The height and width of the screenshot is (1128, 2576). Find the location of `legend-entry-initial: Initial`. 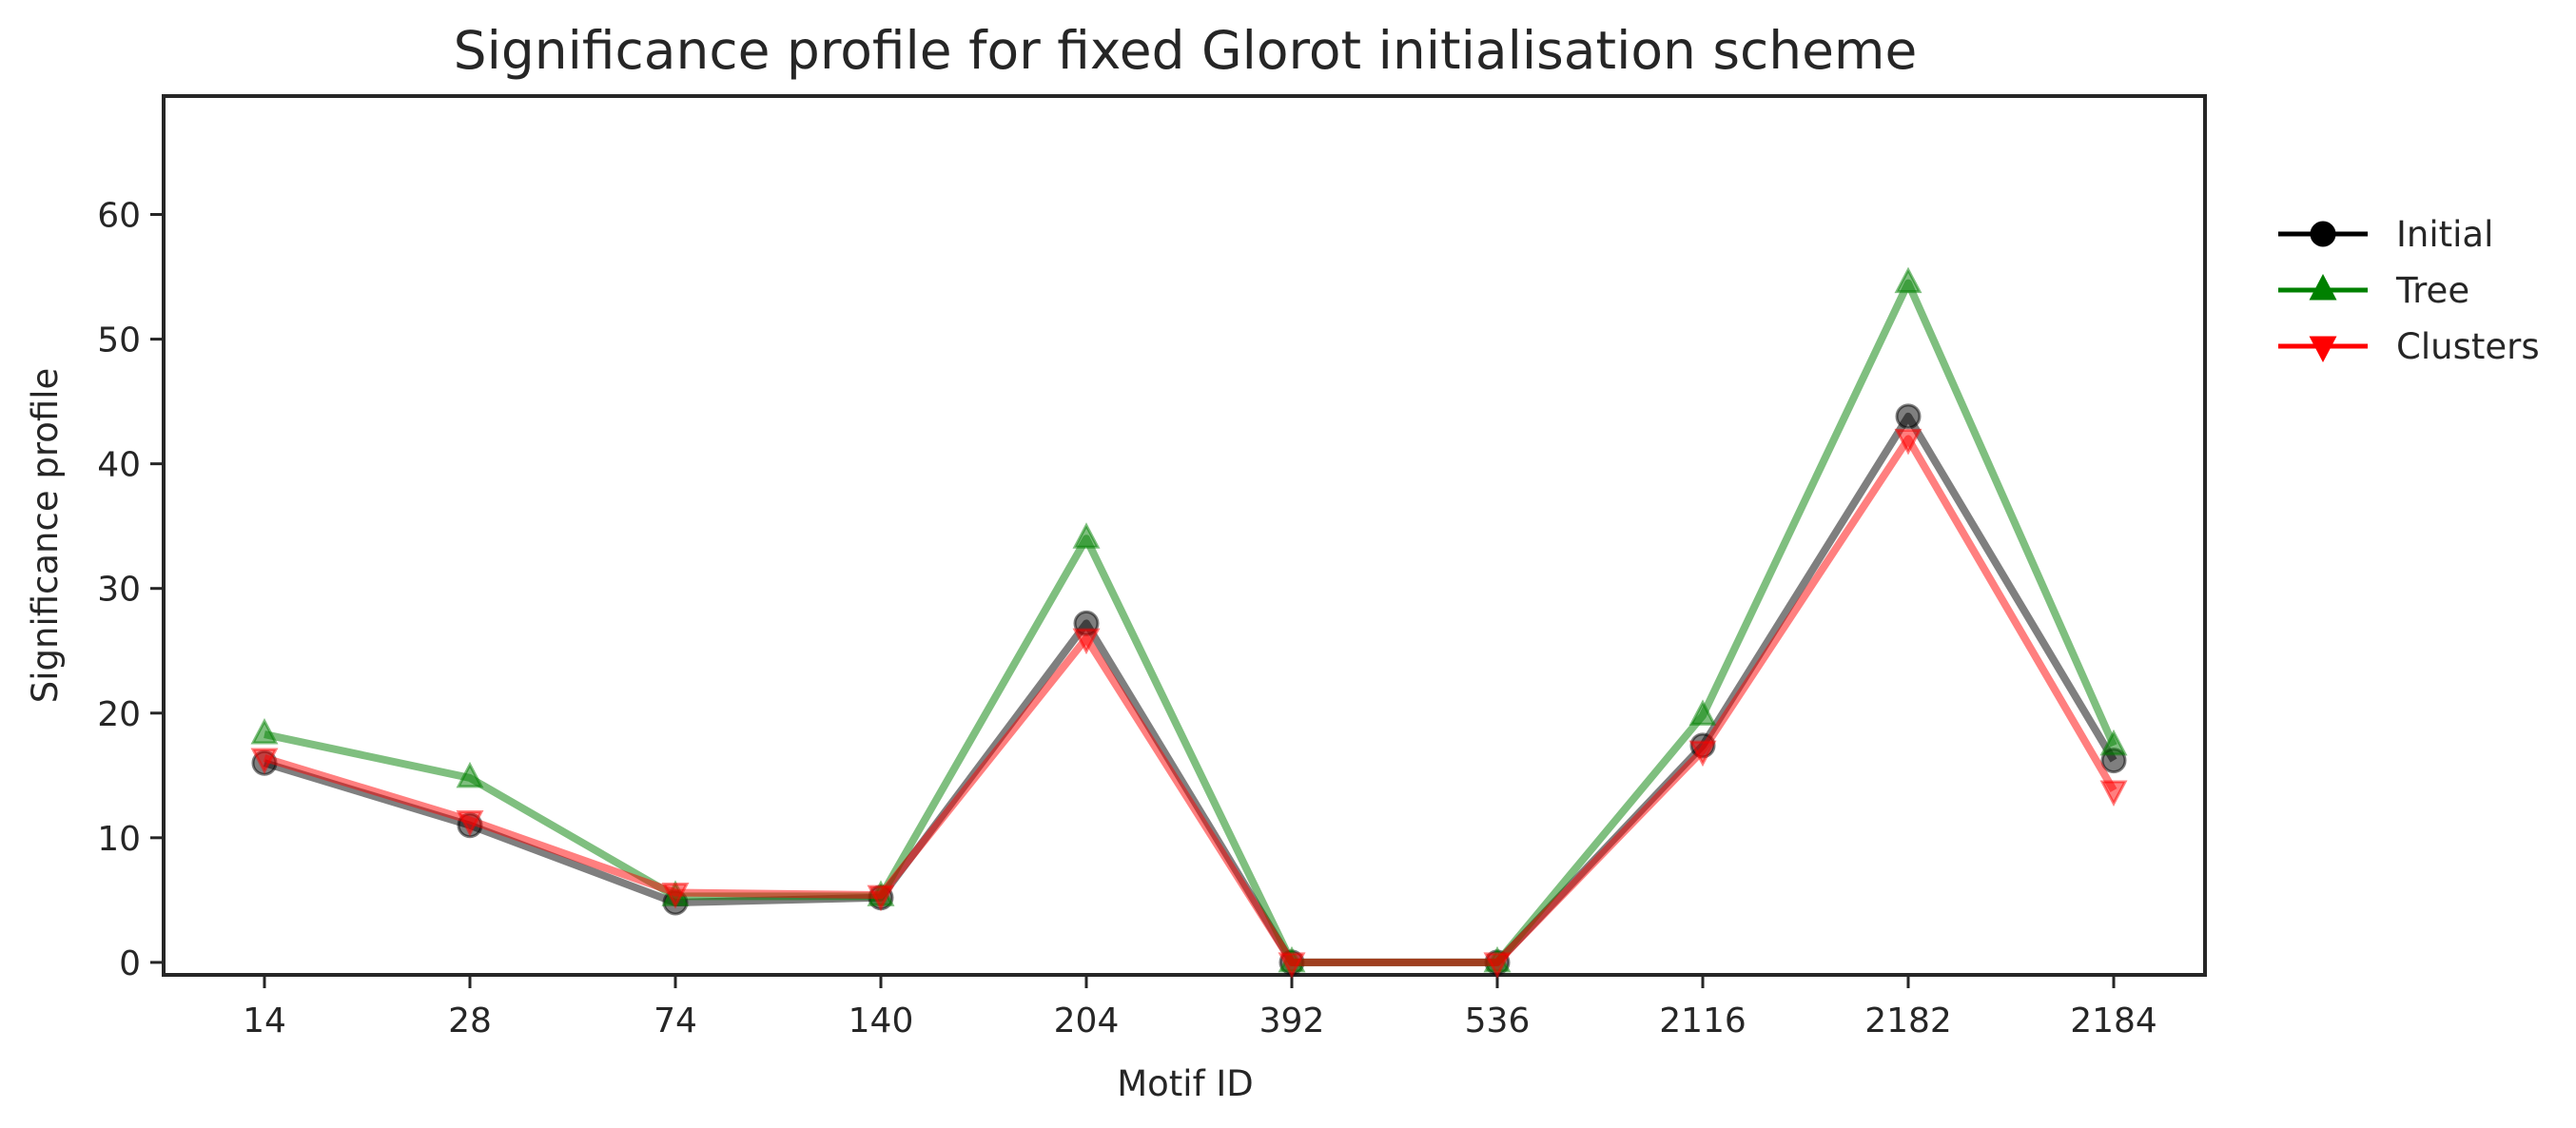

legend-entry-initial: Initial is located at coordinates (2385, 234).